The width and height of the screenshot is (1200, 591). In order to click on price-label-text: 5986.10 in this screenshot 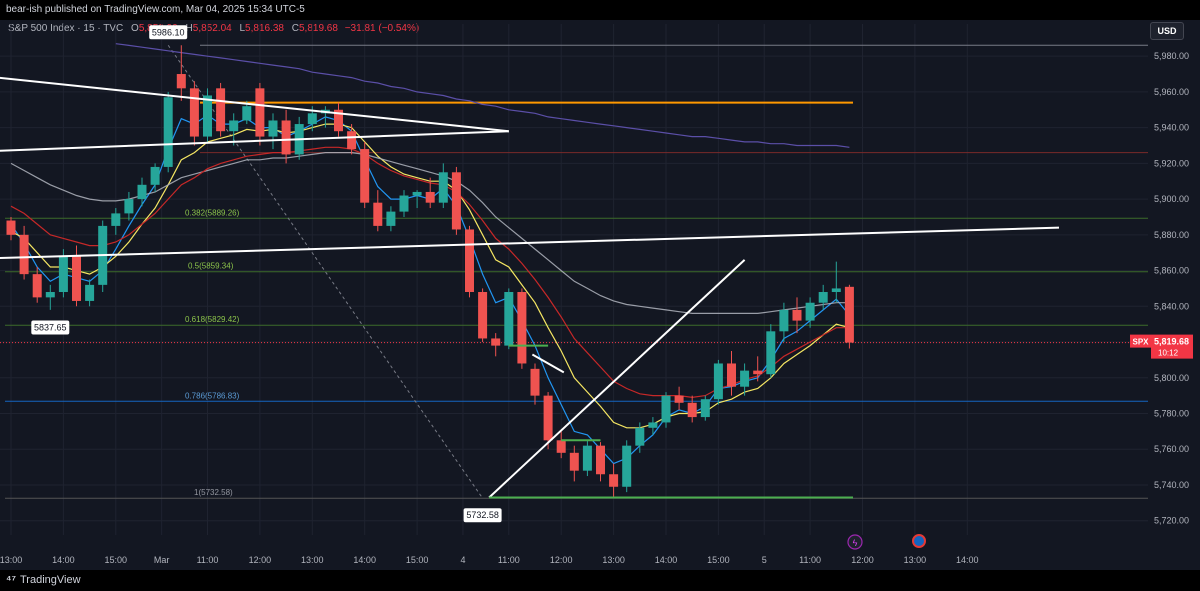, I will do `click(168, 32)`.